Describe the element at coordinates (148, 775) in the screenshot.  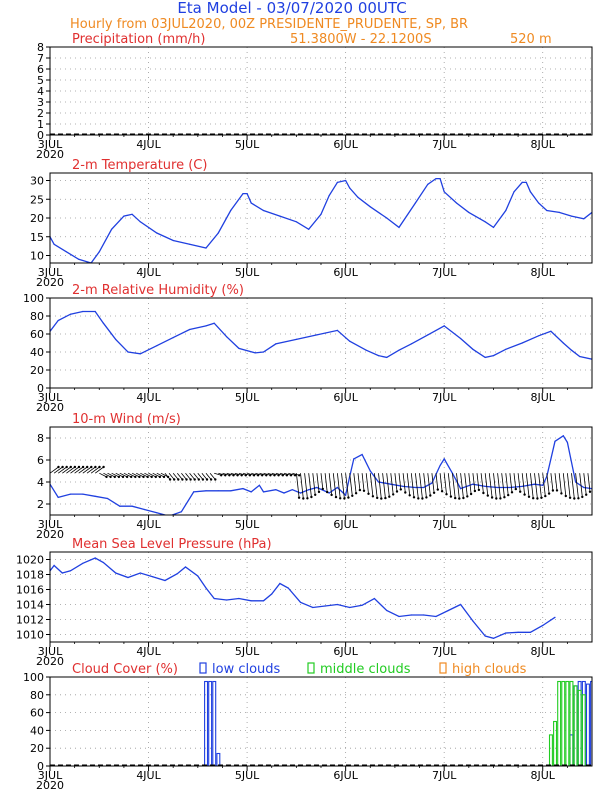
I see `x-tick-label-cloud: 4JUL` at that location.